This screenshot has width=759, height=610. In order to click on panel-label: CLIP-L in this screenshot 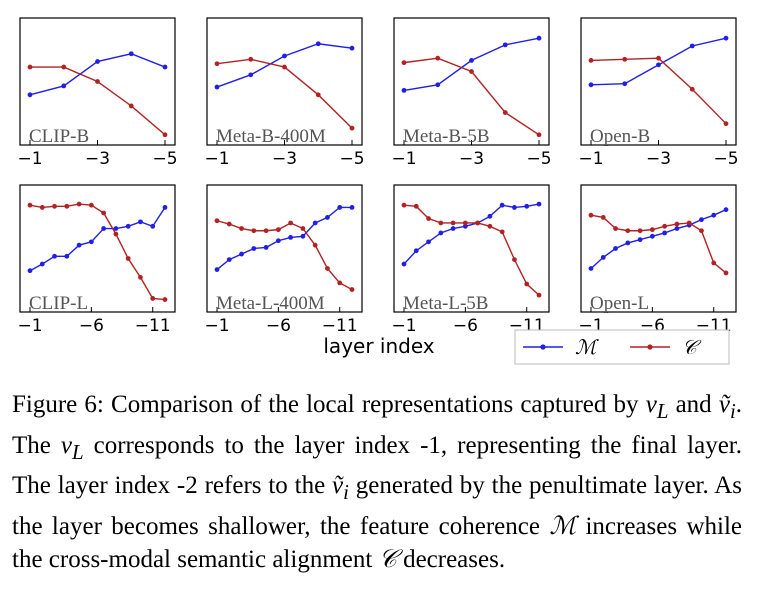, I will do `click(58, 303)`.